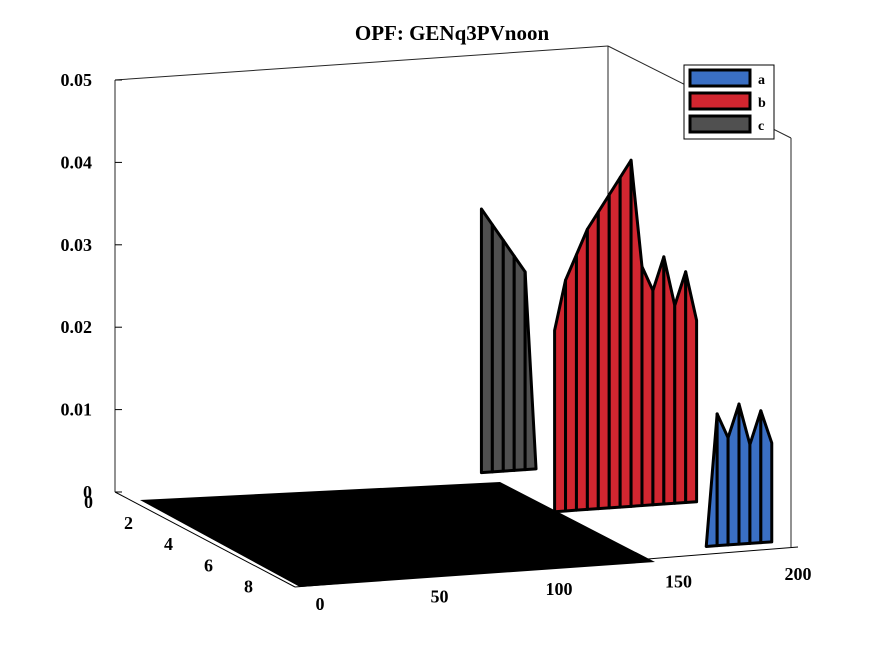  Describe the element at coordinates (761, 126) in the screenshot. I see `legend-label-c: c` at that location.